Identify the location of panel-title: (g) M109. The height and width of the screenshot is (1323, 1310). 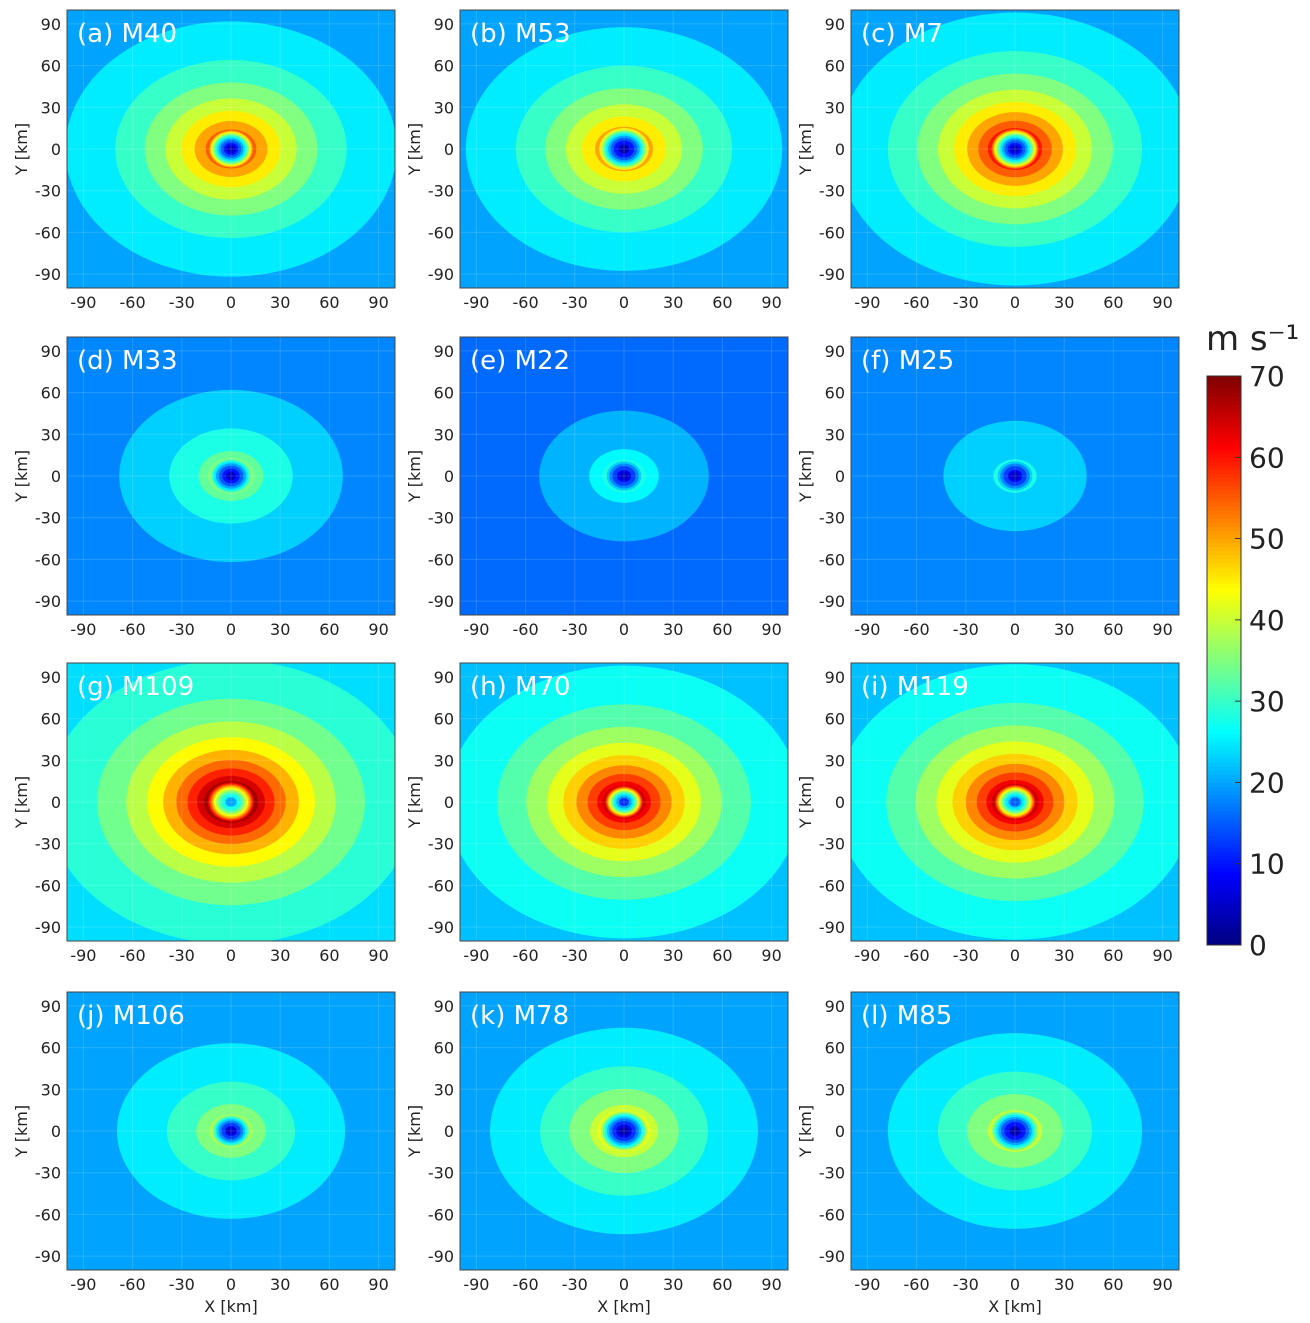
(135, 687).